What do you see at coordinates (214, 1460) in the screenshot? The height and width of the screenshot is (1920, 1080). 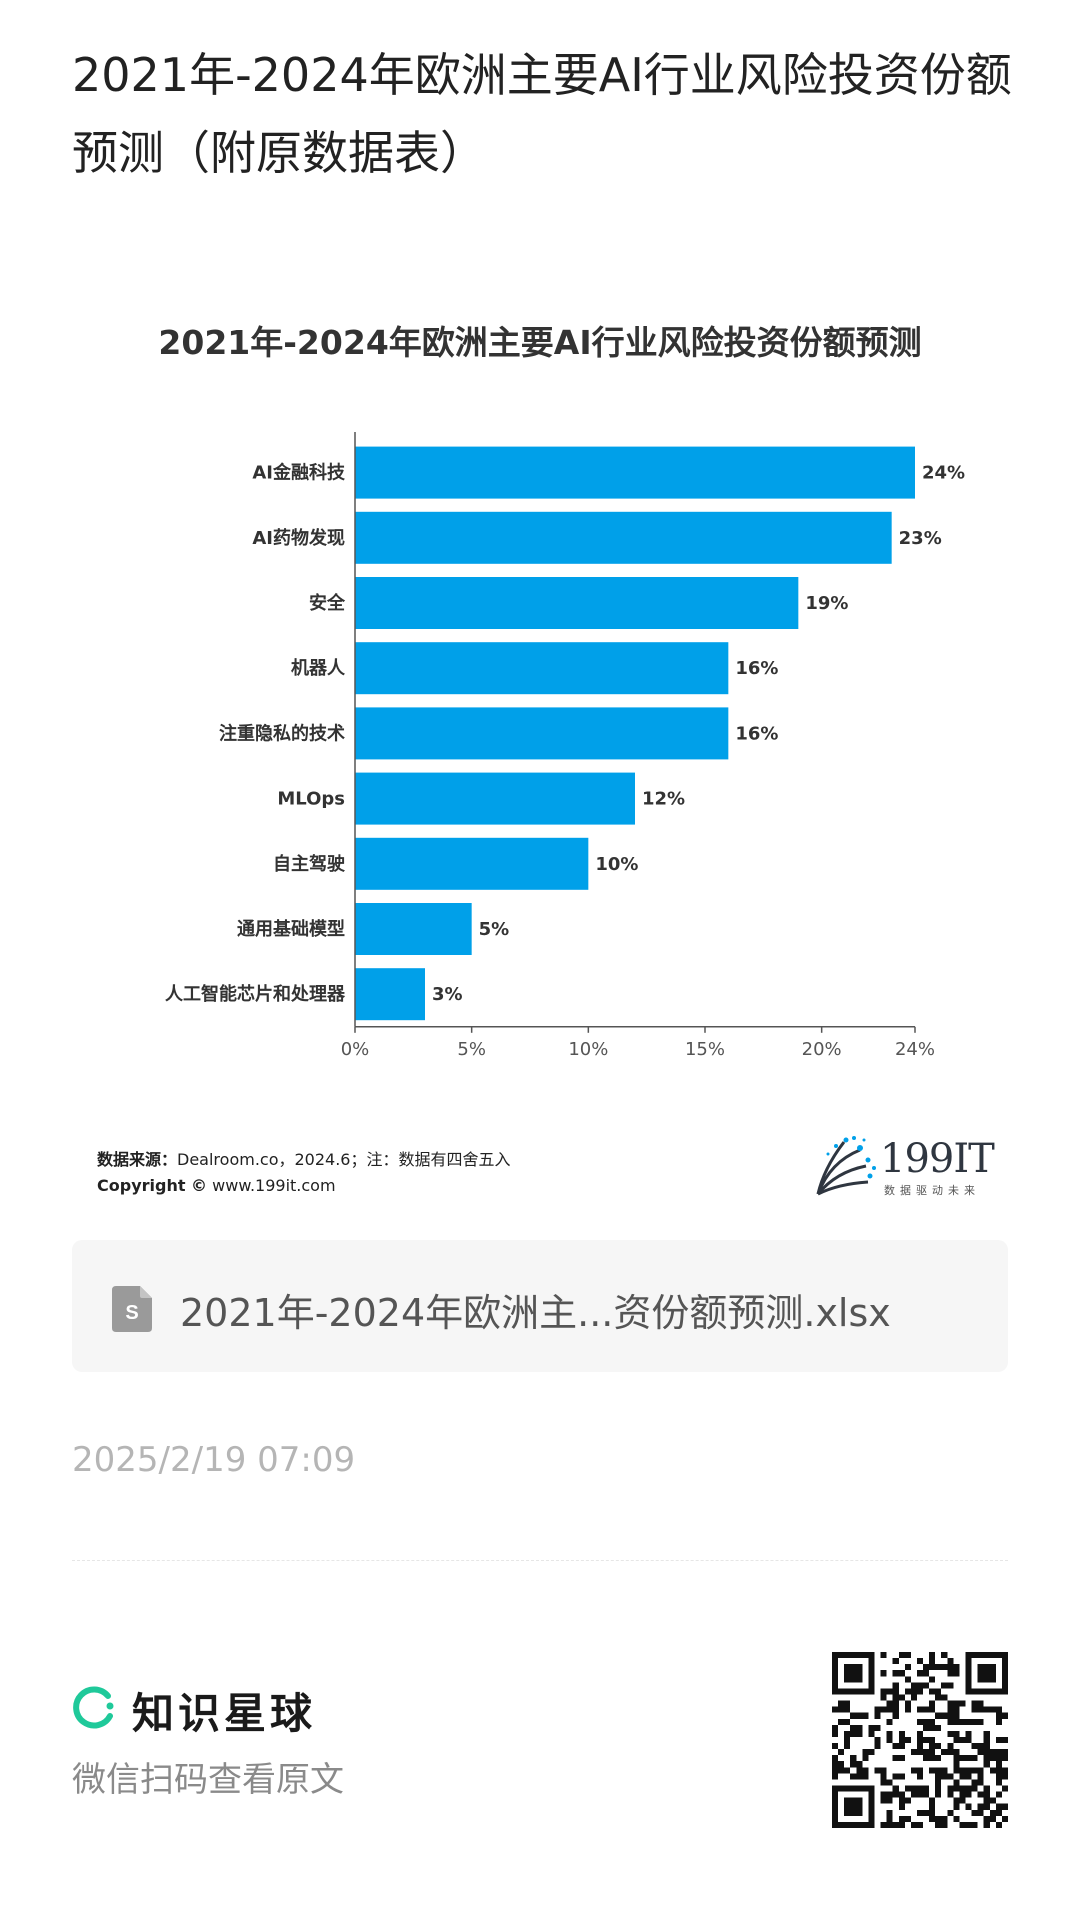 I see `post-timestamp: 2025/2/19 07:09` at bounding box center [214, 1460].